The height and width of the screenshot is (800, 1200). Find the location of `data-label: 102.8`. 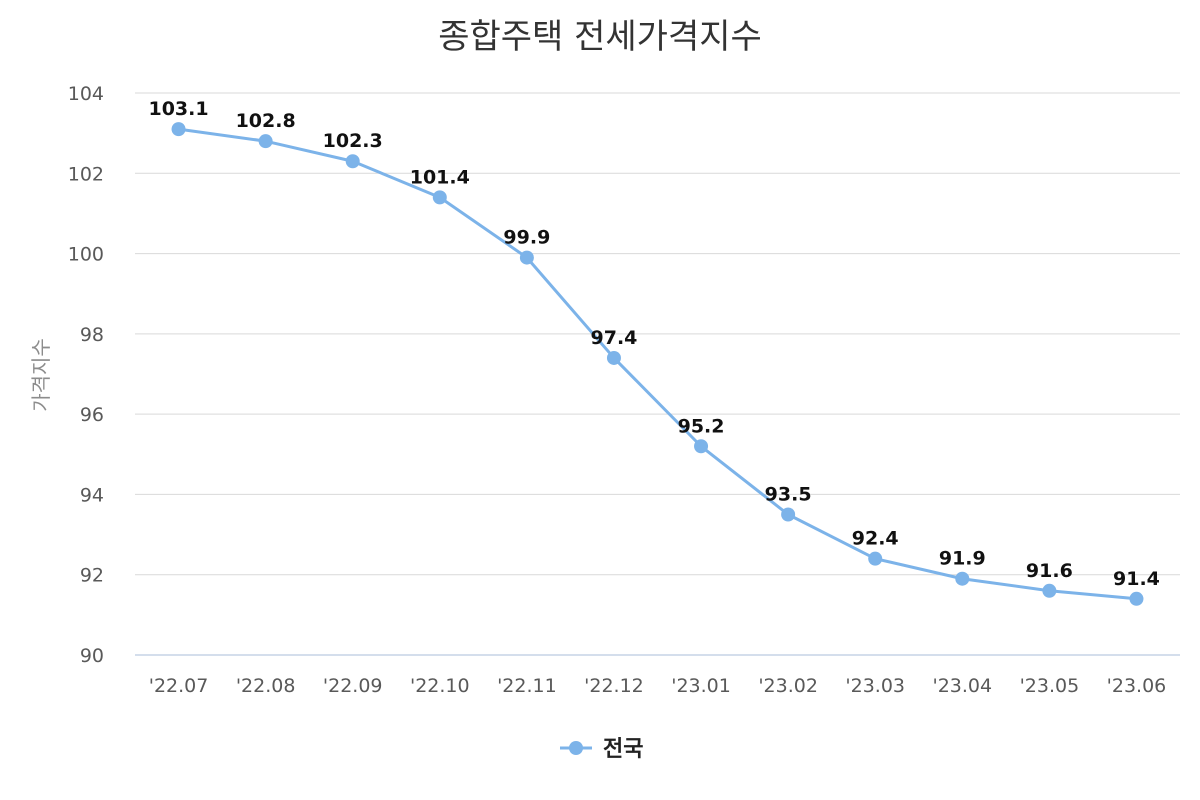

data-label: 102.8 is located at coordinates (266, 121).